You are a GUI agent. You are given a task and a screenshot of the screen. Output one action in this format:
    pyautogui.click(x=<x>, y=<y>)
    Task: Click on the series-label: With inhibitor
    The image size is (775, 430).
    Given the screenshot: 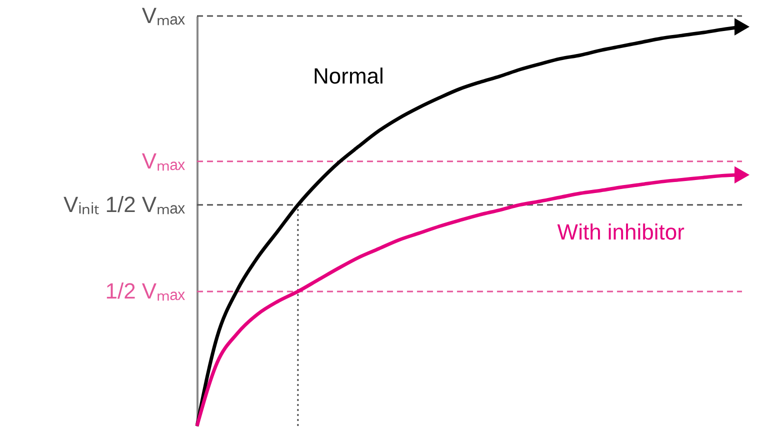 What is the action you would take?
    pyautogui.click(x=620, y=231)
    